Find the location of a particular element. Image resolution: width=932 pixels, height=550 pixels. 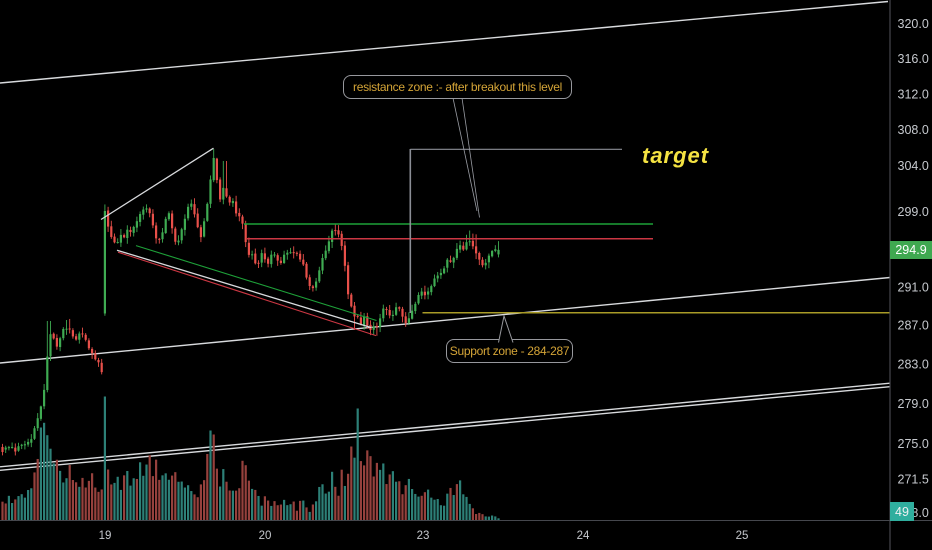

resistance-callout-leader-line is located at coordinates (470, 157).